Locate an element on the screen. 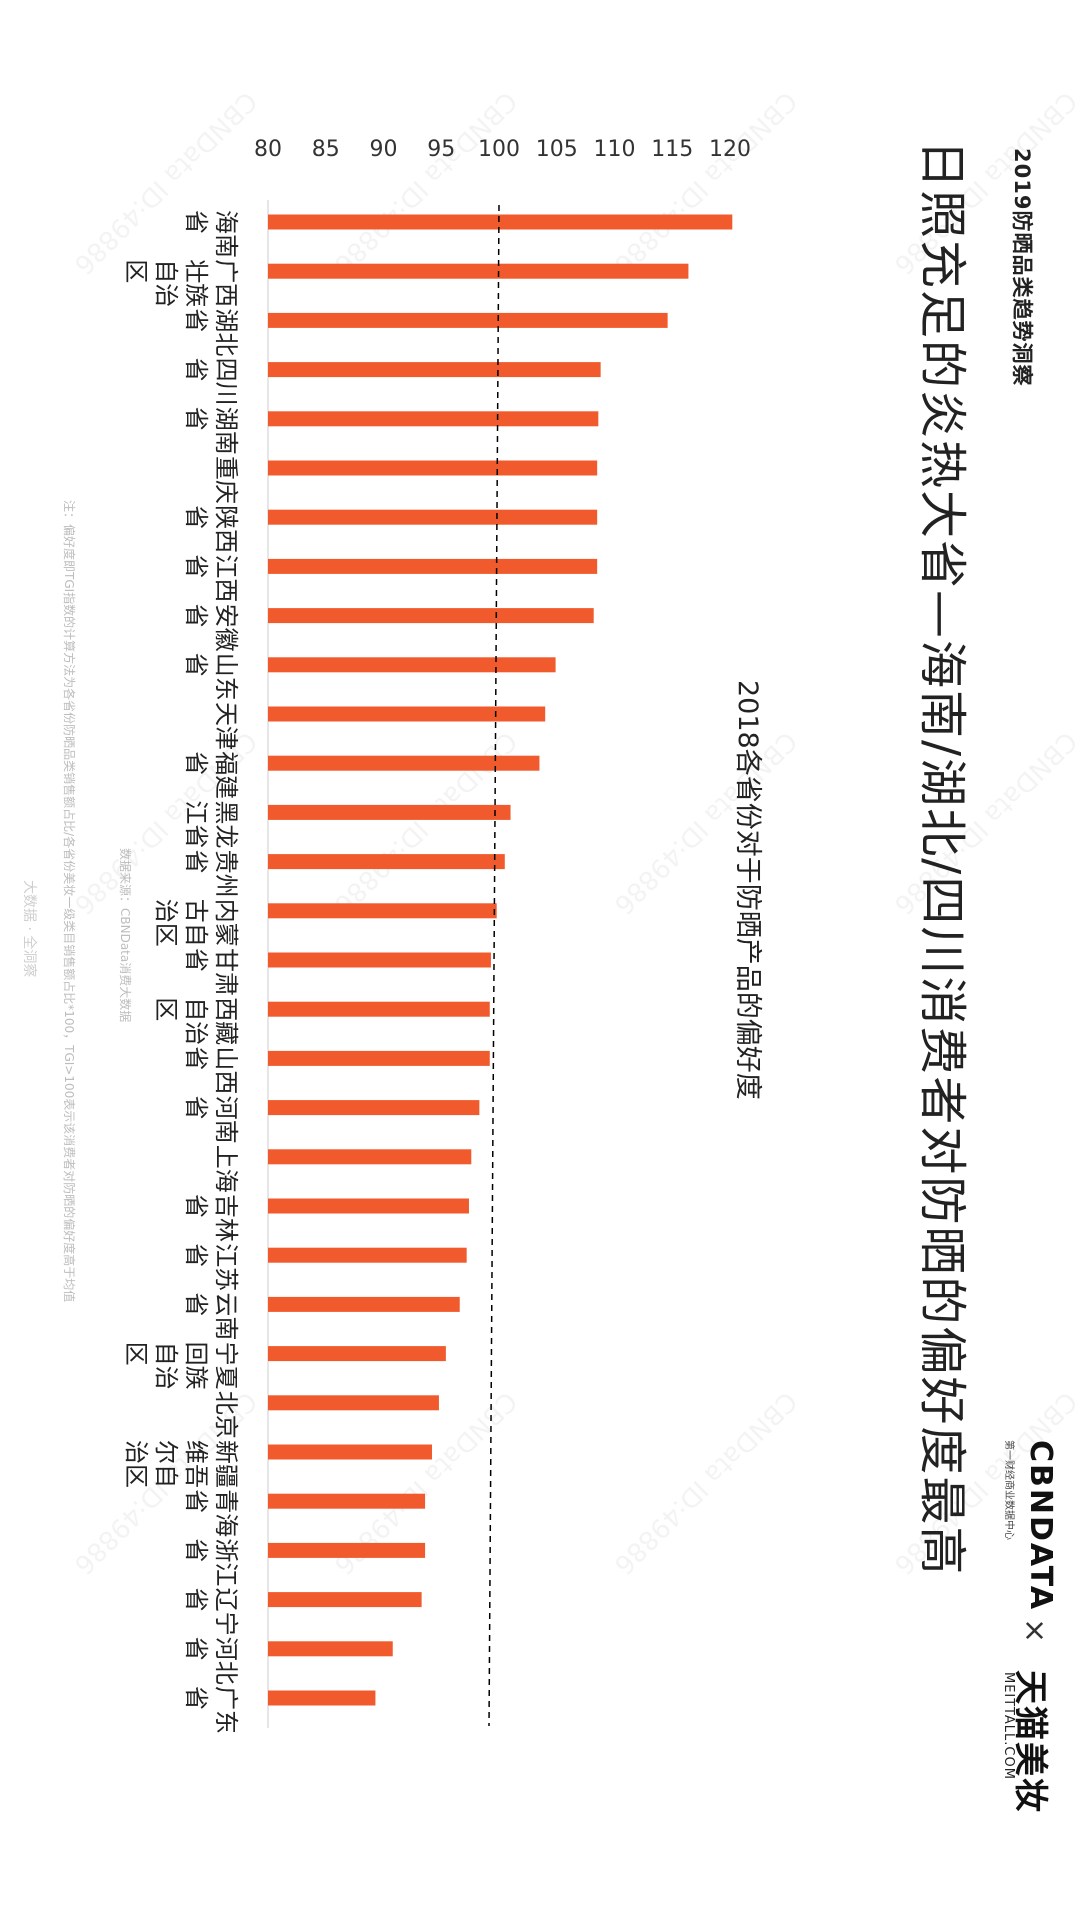  category-label-text: 北京 is located at coordinates (226, 1415).